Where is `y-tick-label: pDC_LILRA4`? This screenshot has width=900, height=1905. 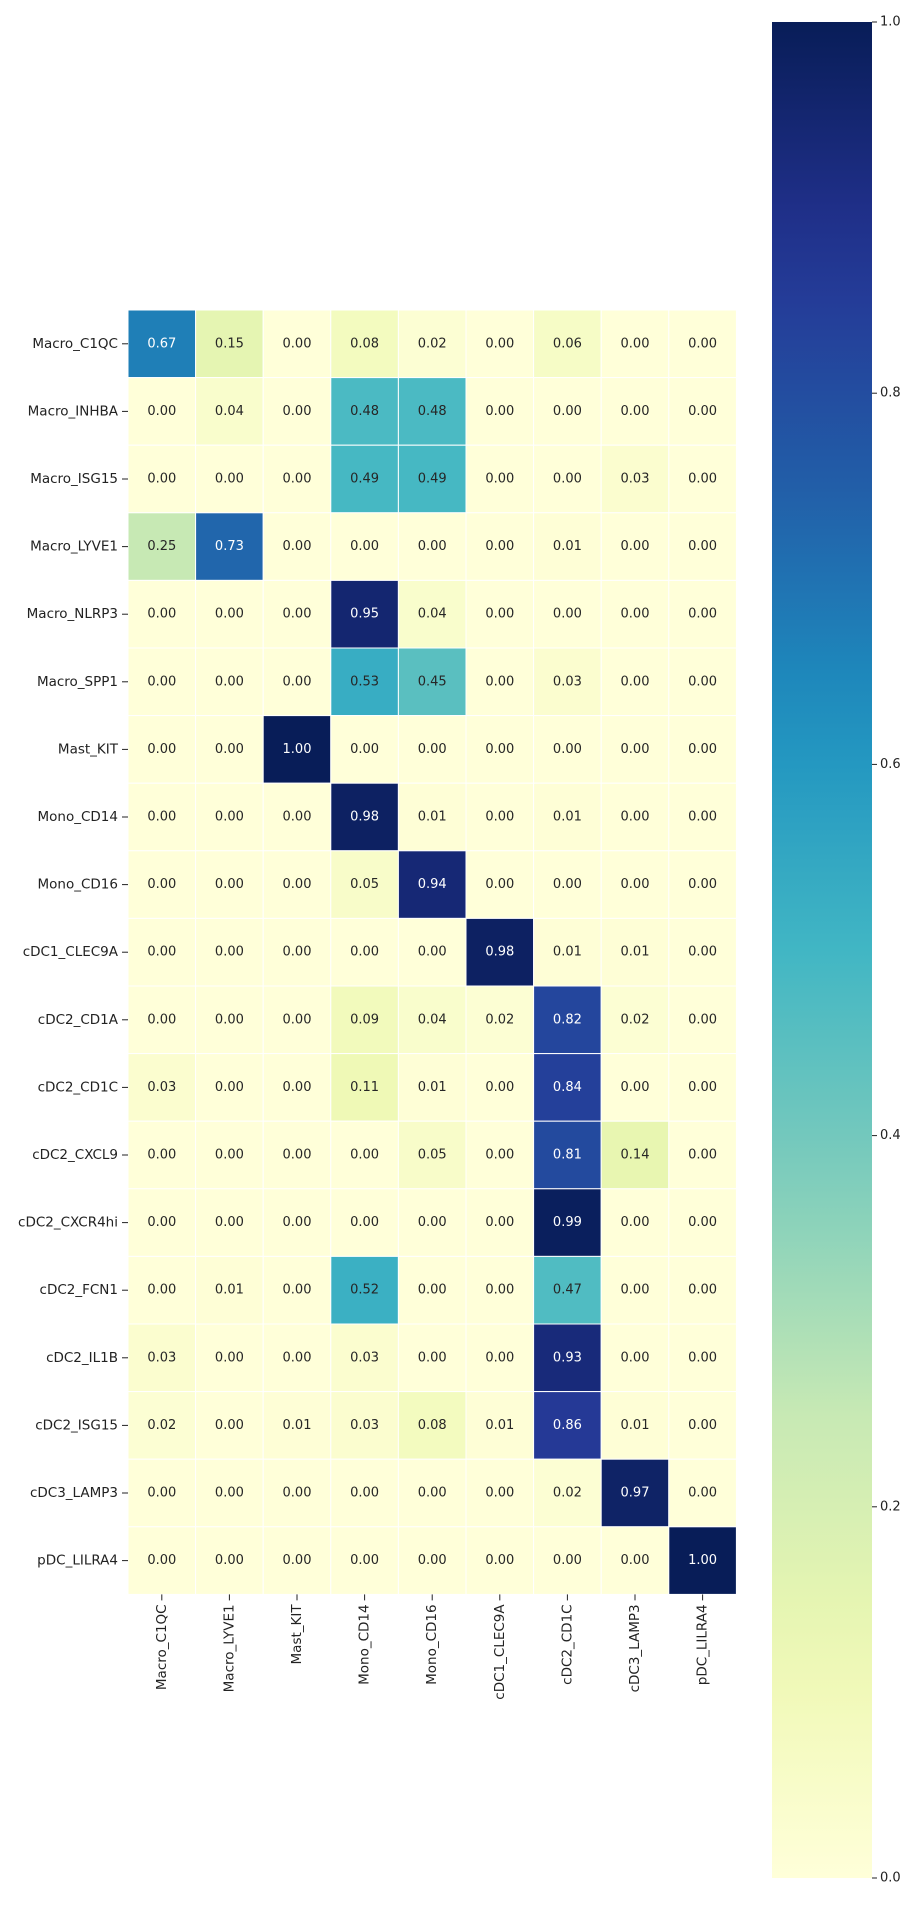 y-tick-label: pDC_LILRA4 is located at coordinates (77, 1561).